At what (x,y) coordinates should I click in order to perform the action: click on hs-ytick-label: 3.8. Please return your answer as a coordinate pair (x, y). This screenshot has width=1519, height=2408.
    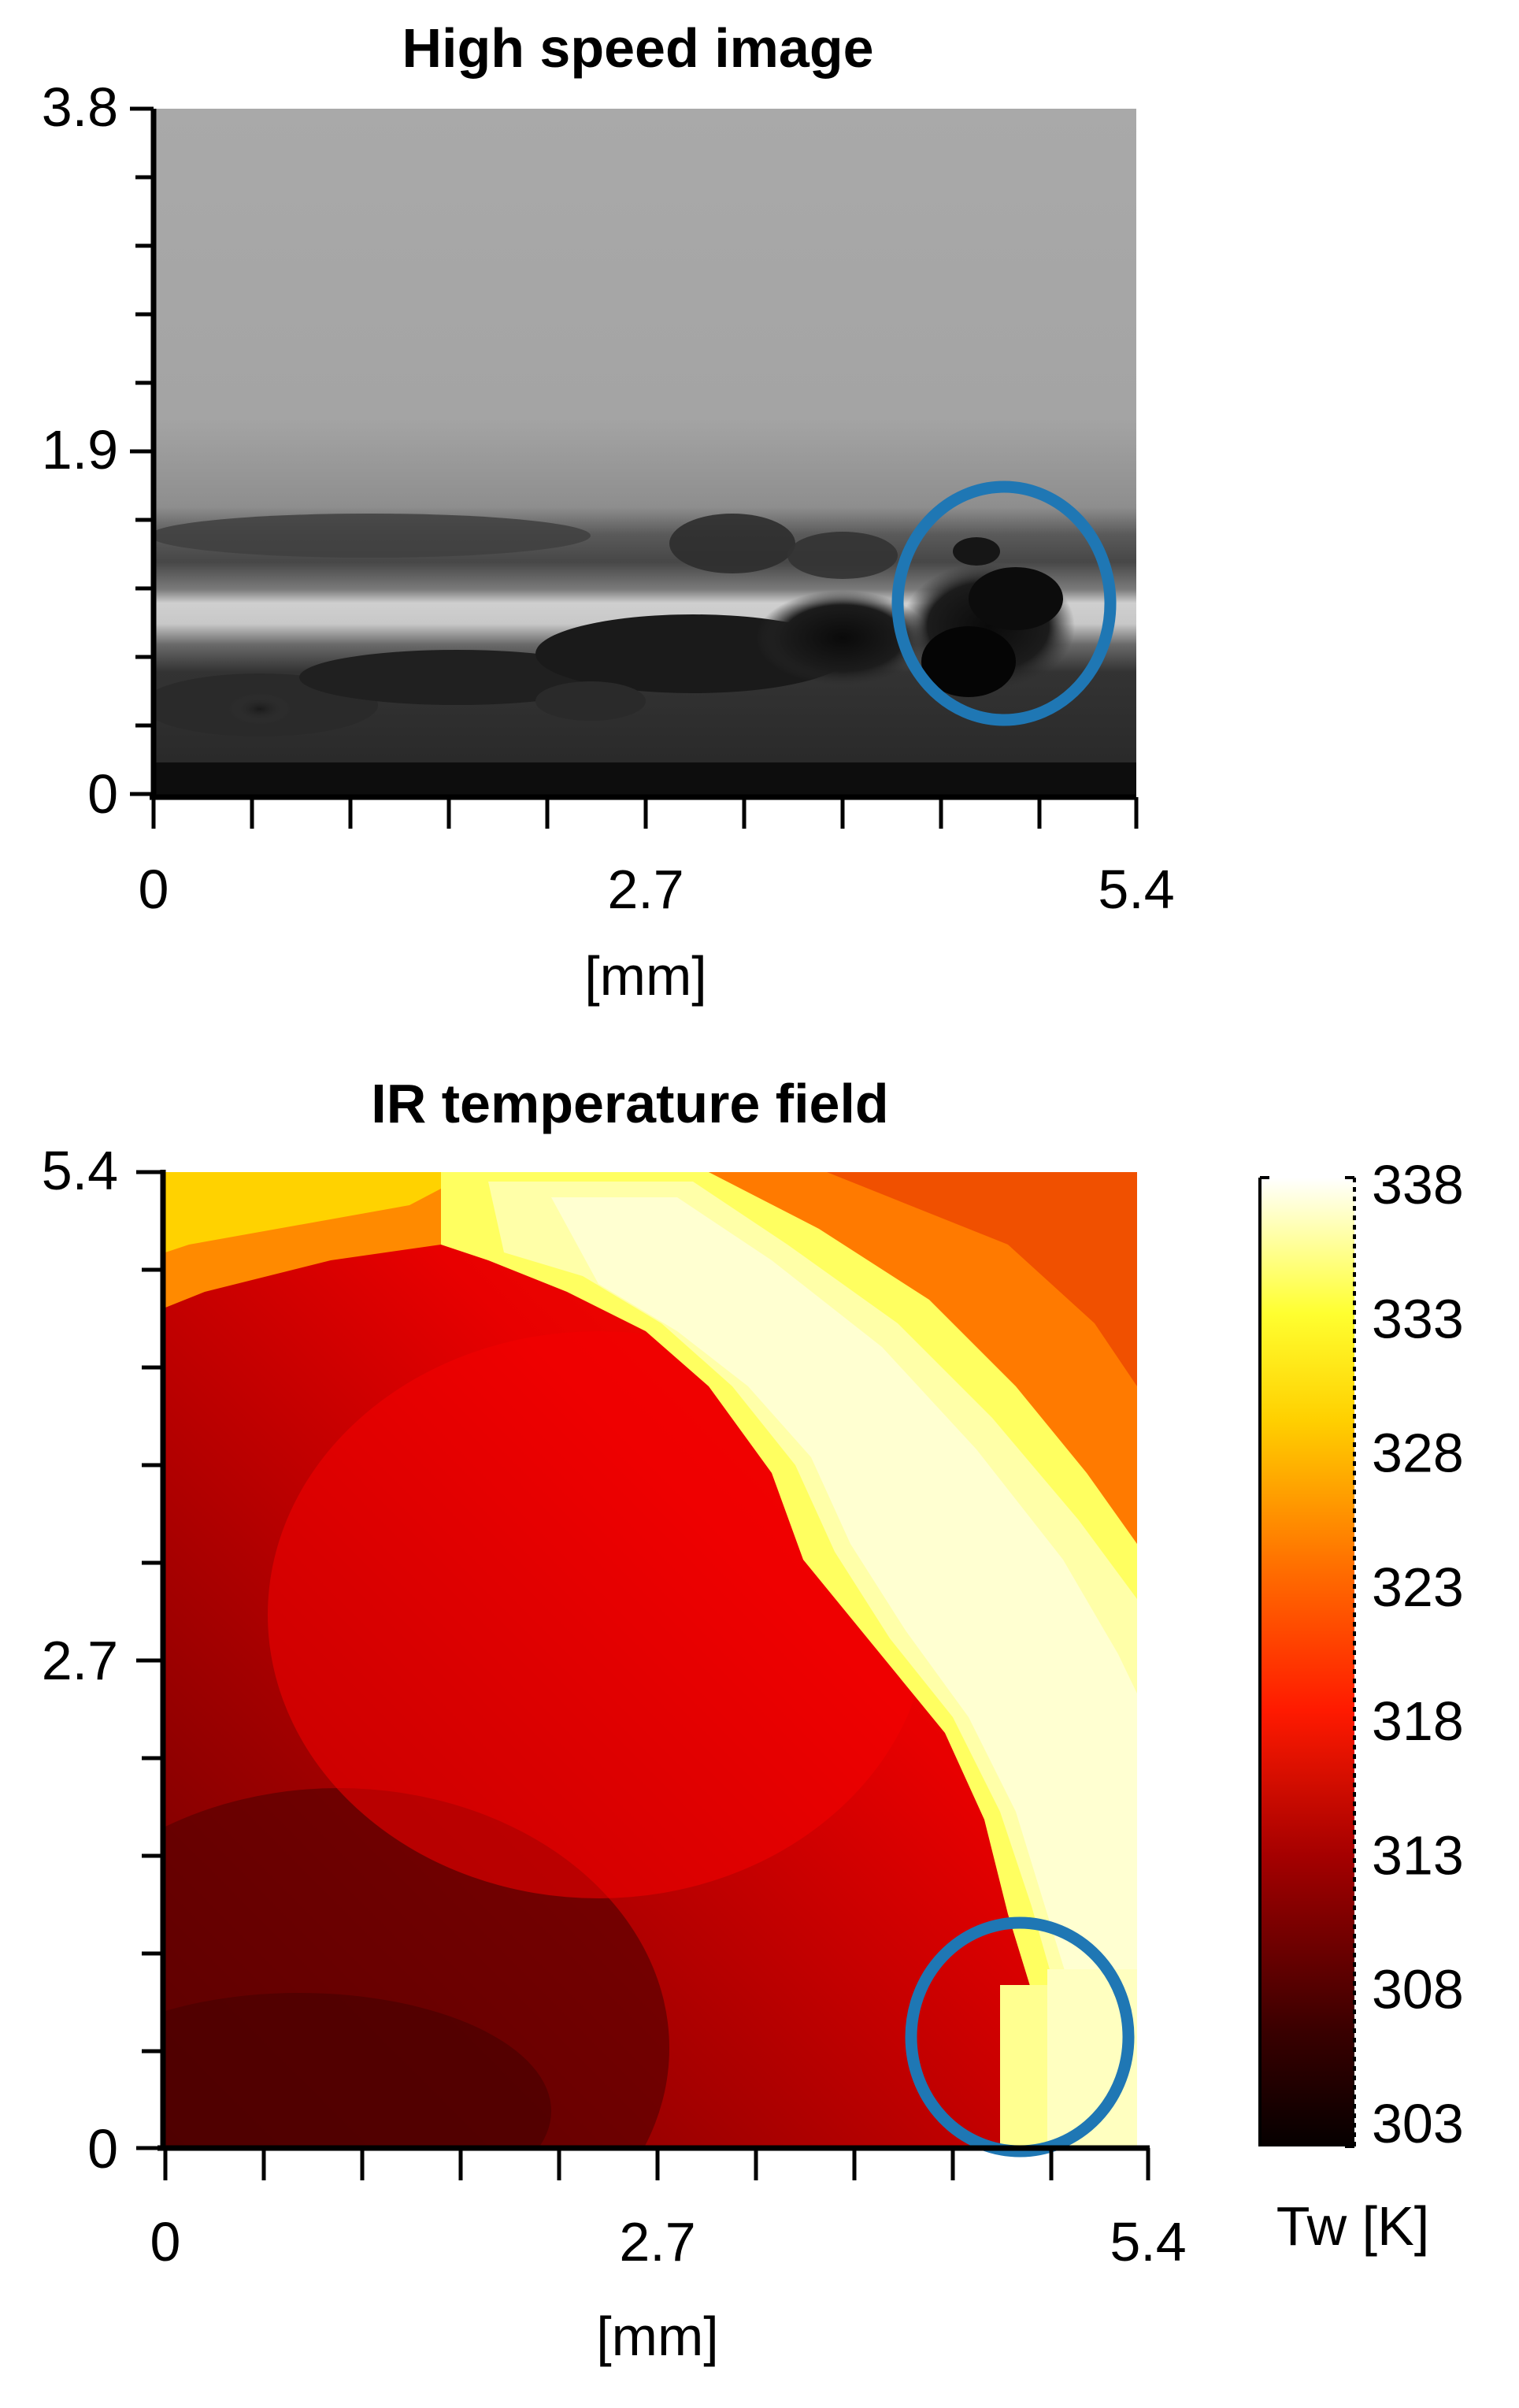
    Looking at the image, I should click on (80, 107).